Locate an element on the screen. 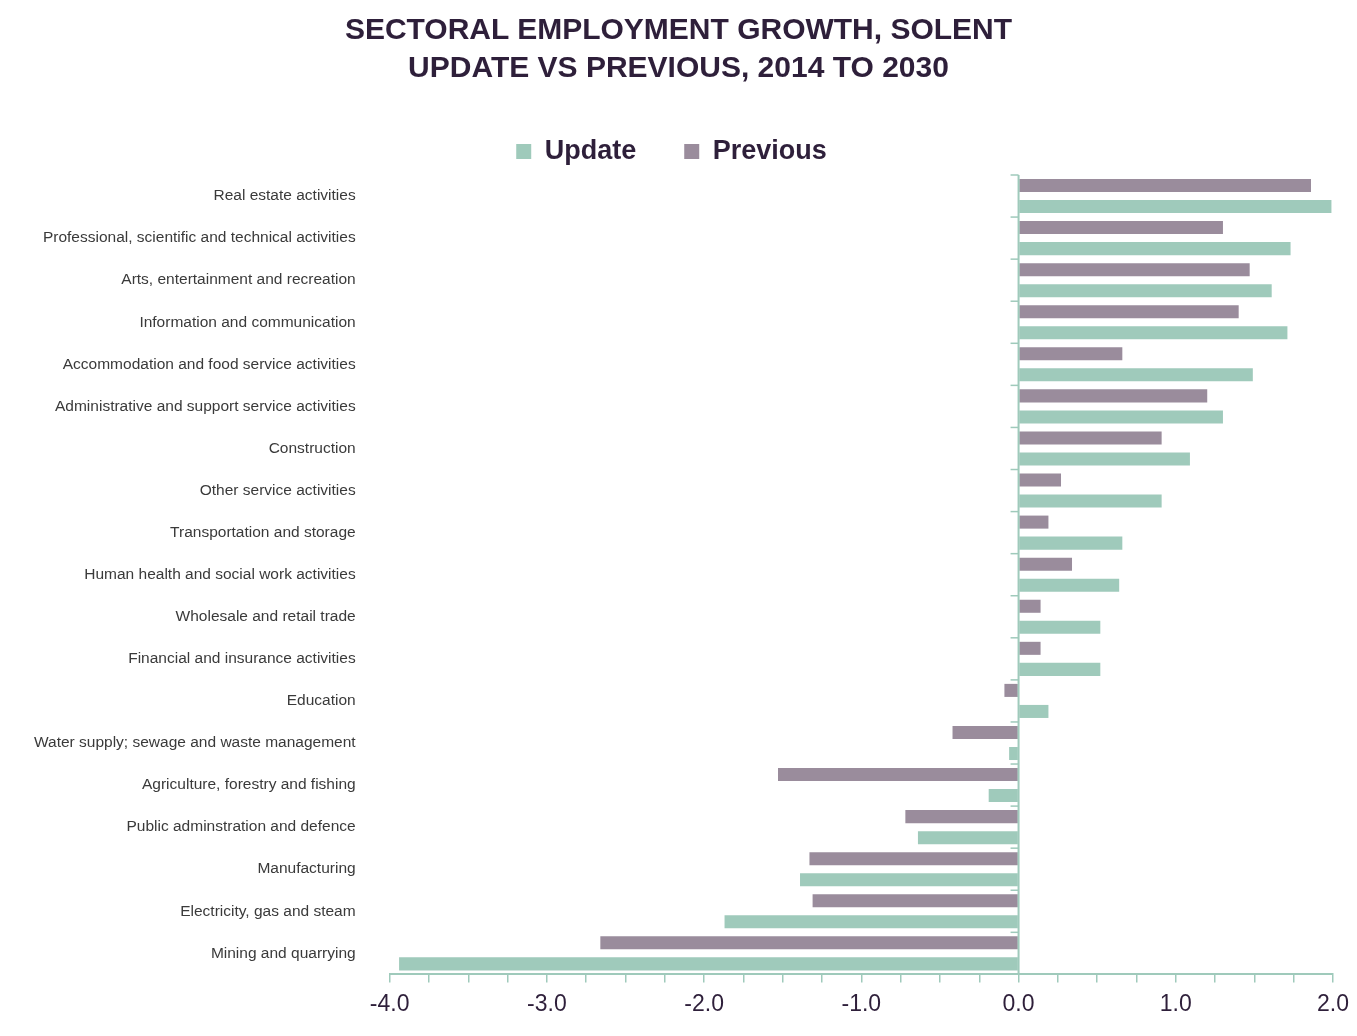  y-tick-label: Real estate activities is located at coordinates (284, 195).